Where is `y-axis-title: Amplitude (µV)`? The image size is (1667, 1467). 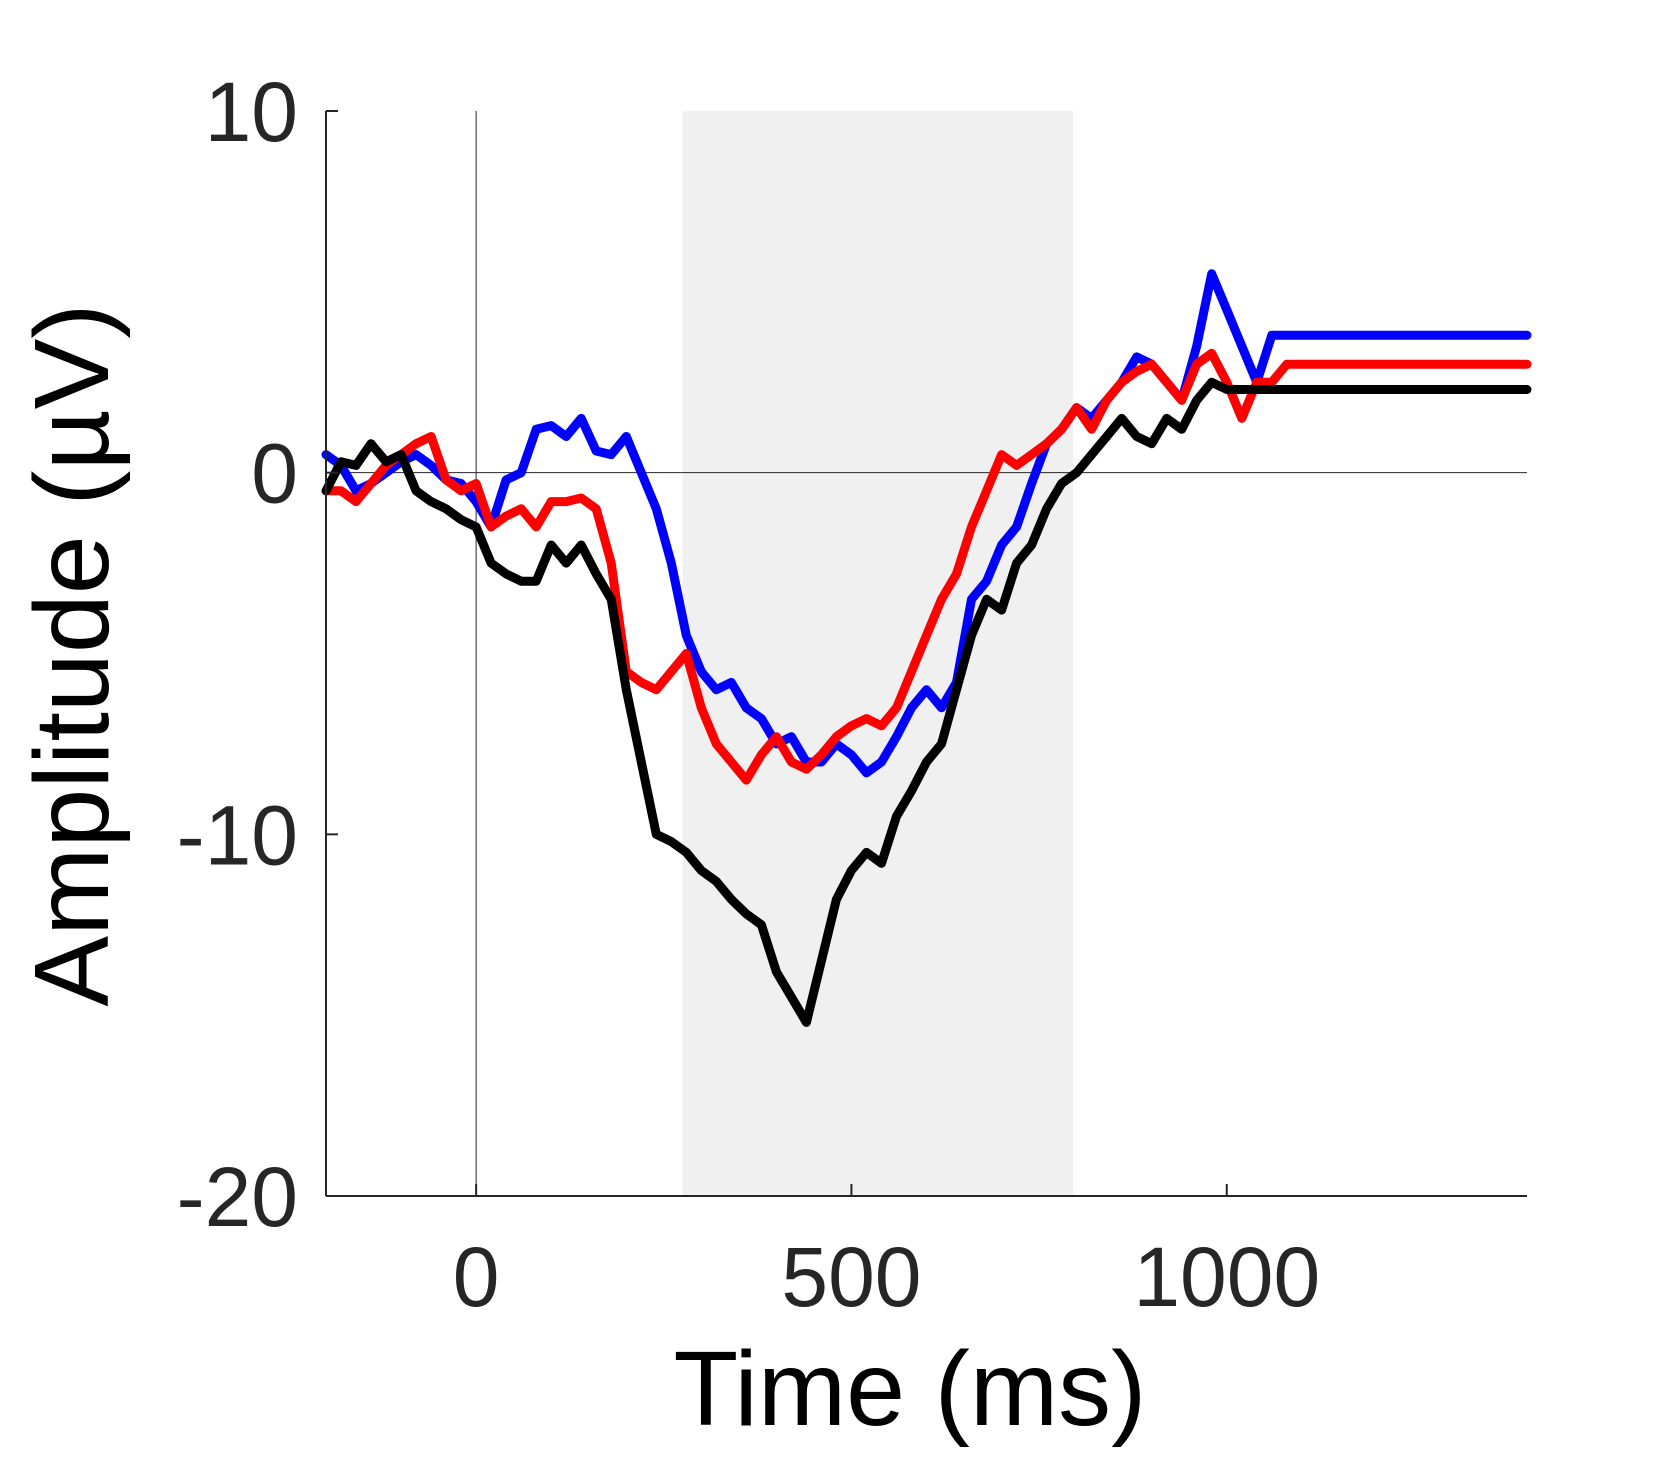 y-axis-title: Amplitude (µV) is located at coordinates (72, 654).